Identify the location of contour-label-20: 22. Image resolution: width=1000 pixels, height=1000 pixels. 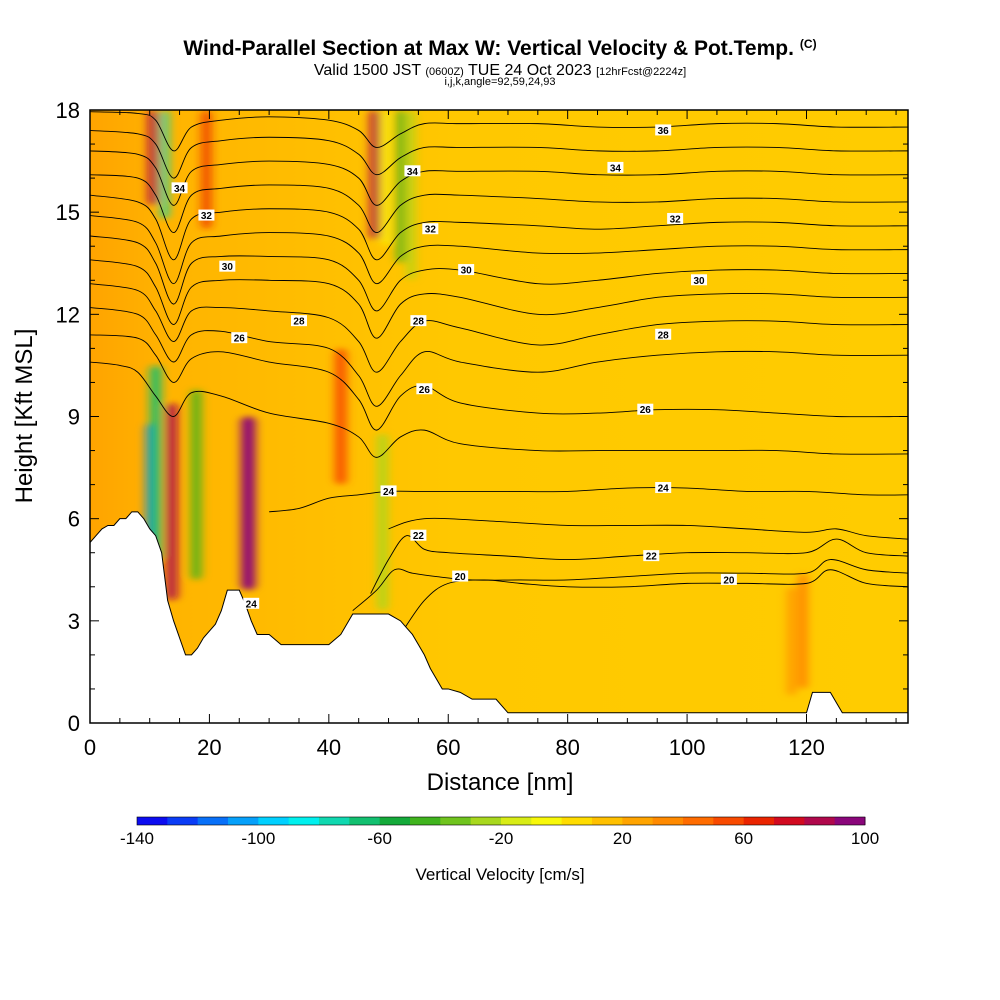
(651, 556).